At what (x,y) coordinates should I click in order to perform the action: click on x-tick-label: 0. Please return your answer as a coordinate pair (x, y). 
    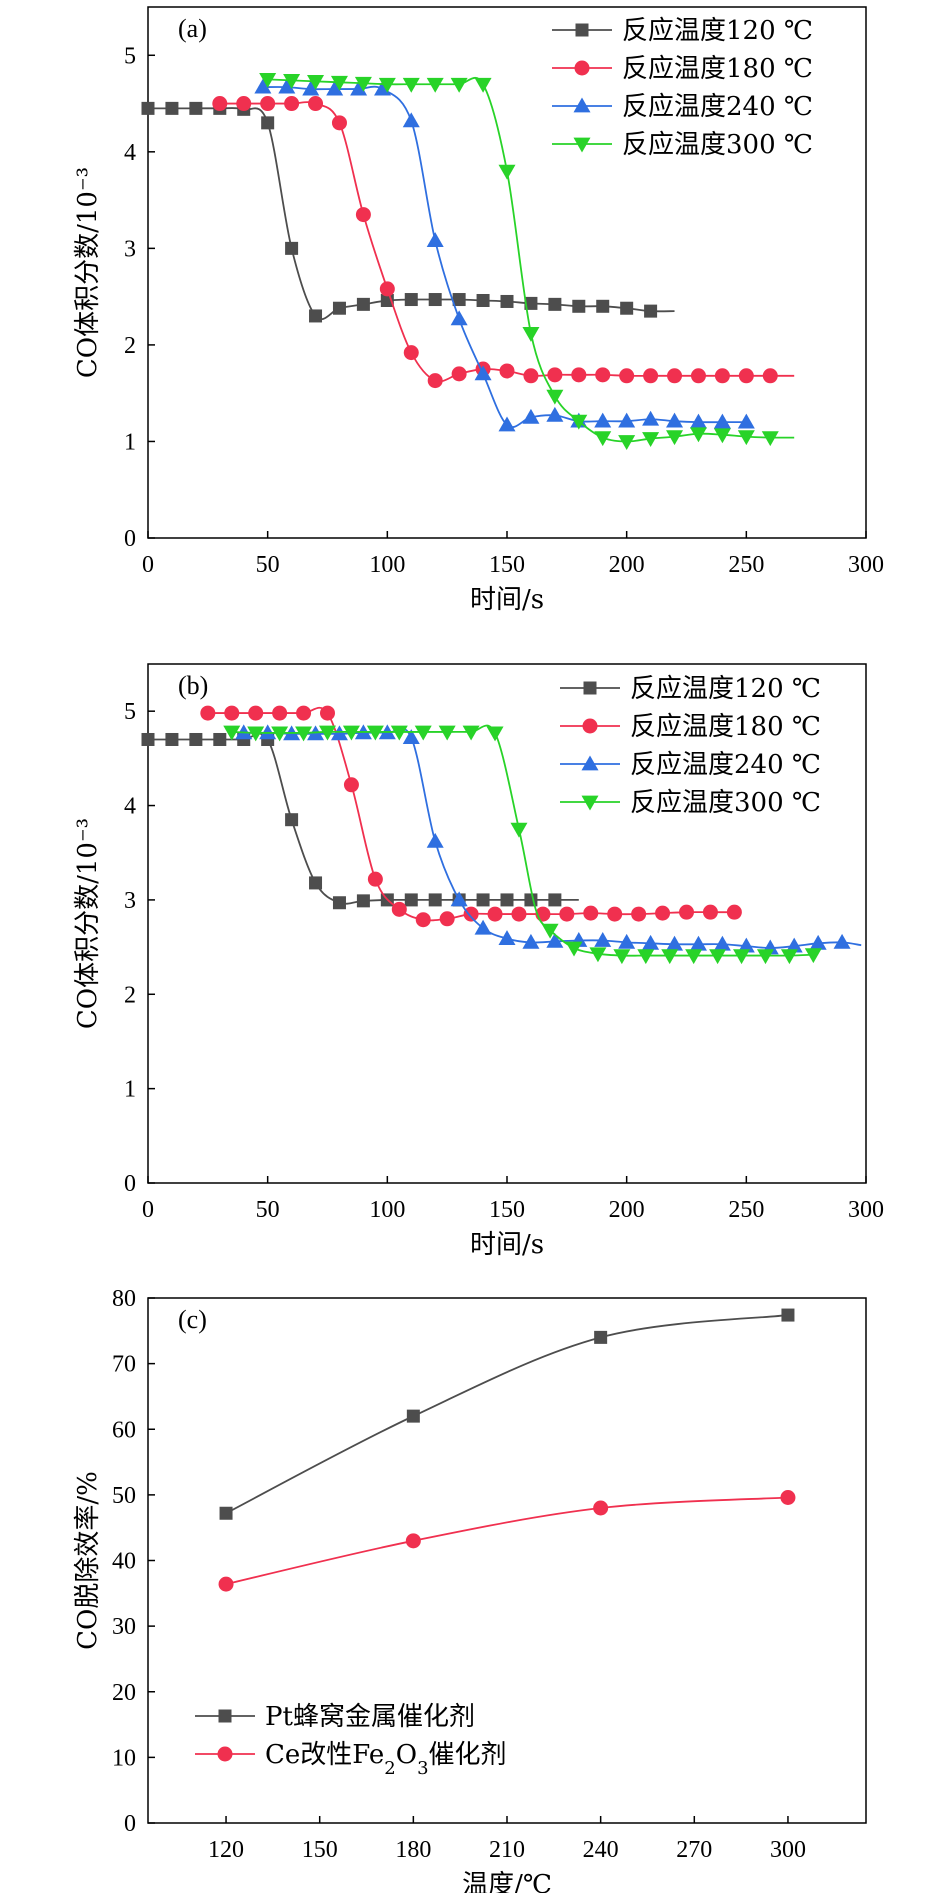
    Looking at the image, I should click on (148, 565).